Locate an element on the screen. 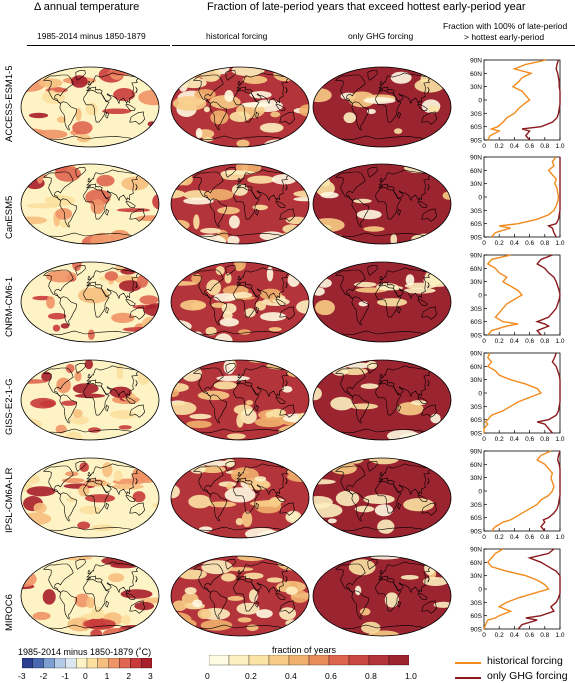 This screenshot has width=575, height=683. model-label: ACCESS-ESM1-5 is located at coordinates (9, 103).